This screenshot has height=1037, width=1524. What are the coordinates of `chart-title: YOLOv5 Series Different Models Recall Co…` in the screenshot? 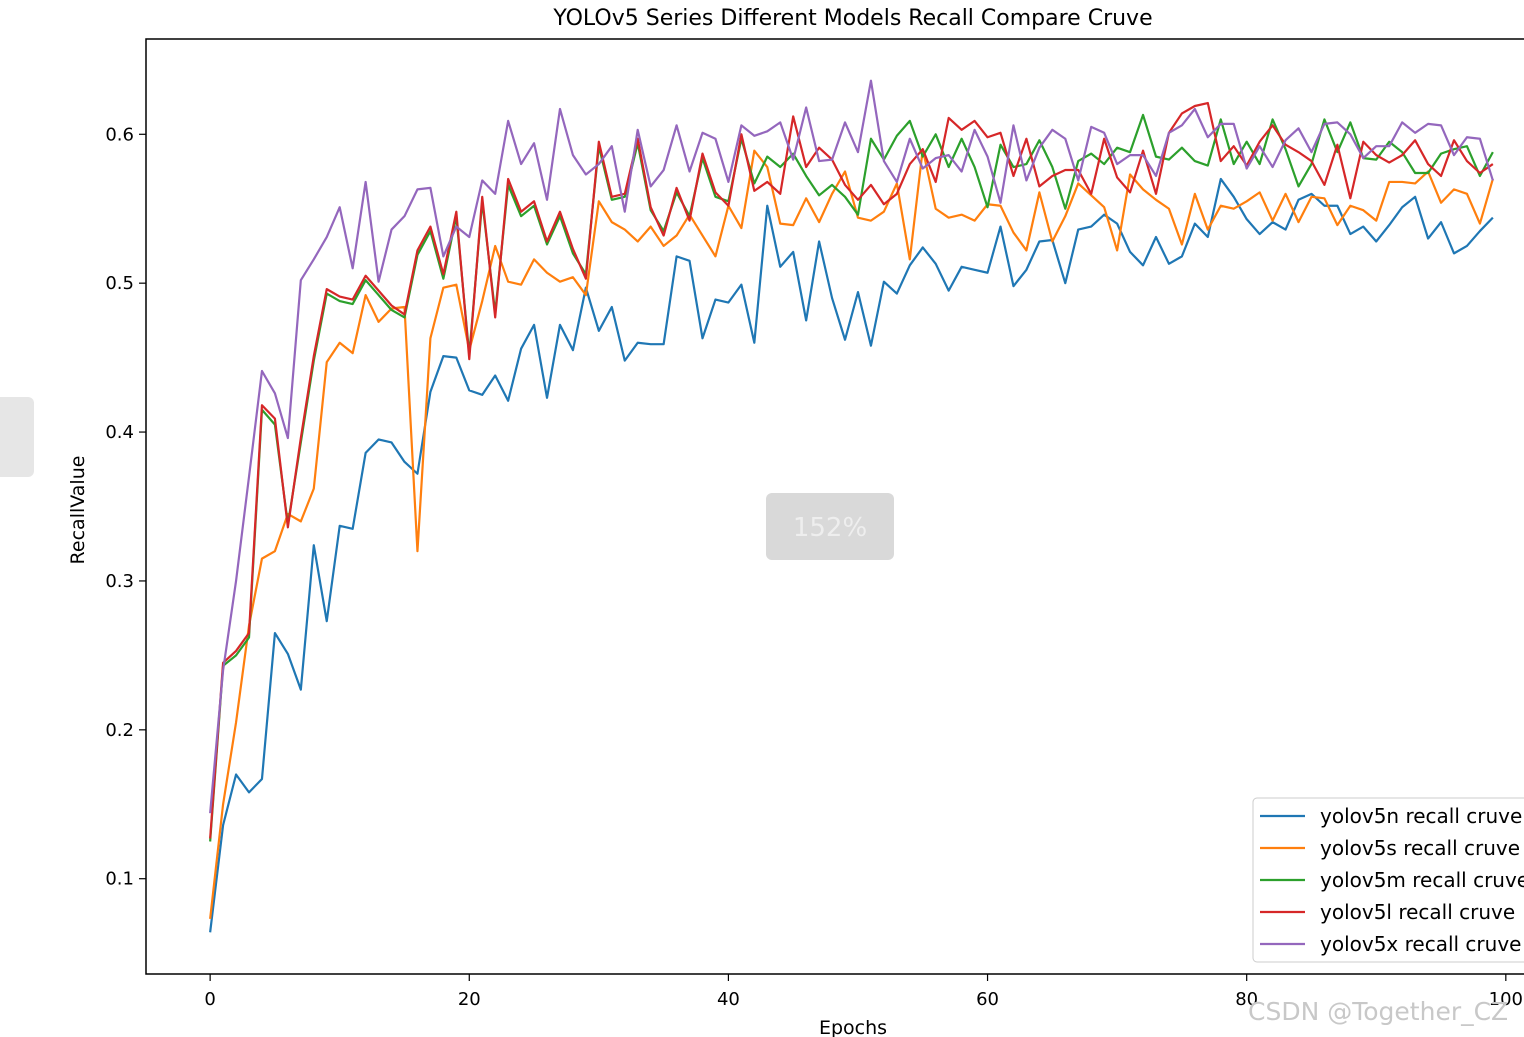 It's located at (852, 18).